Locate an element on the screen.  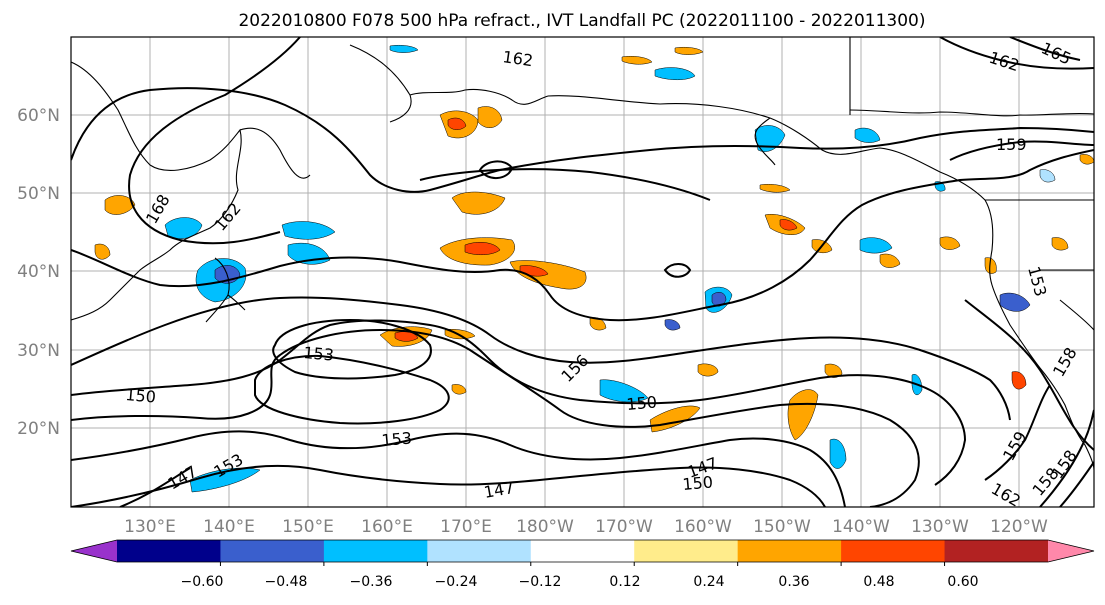
latitude-labels: 60°N 50°N 40°N 30°N 20°N is located at coordinates (38, 272).